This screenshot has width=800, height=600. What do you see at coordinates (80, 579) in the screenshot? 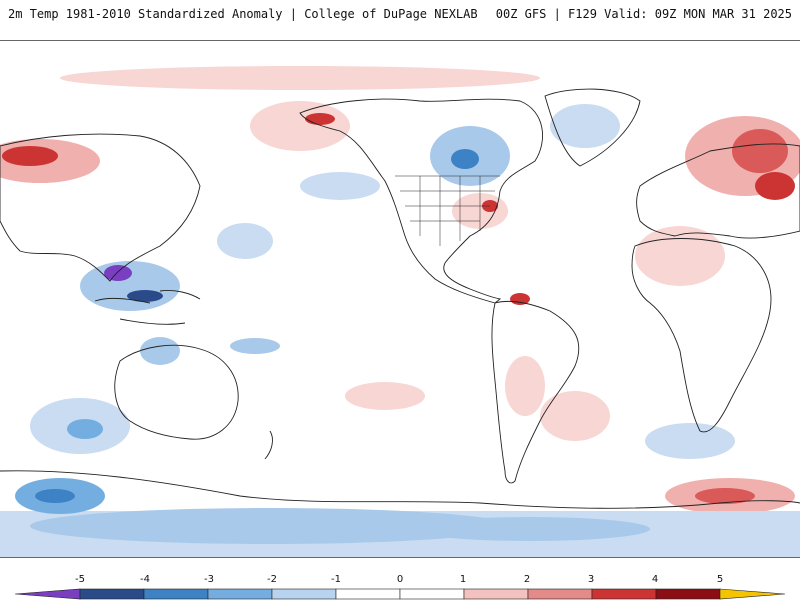
I see `colorbar-tick: -5` at bounding box center [80, 579].